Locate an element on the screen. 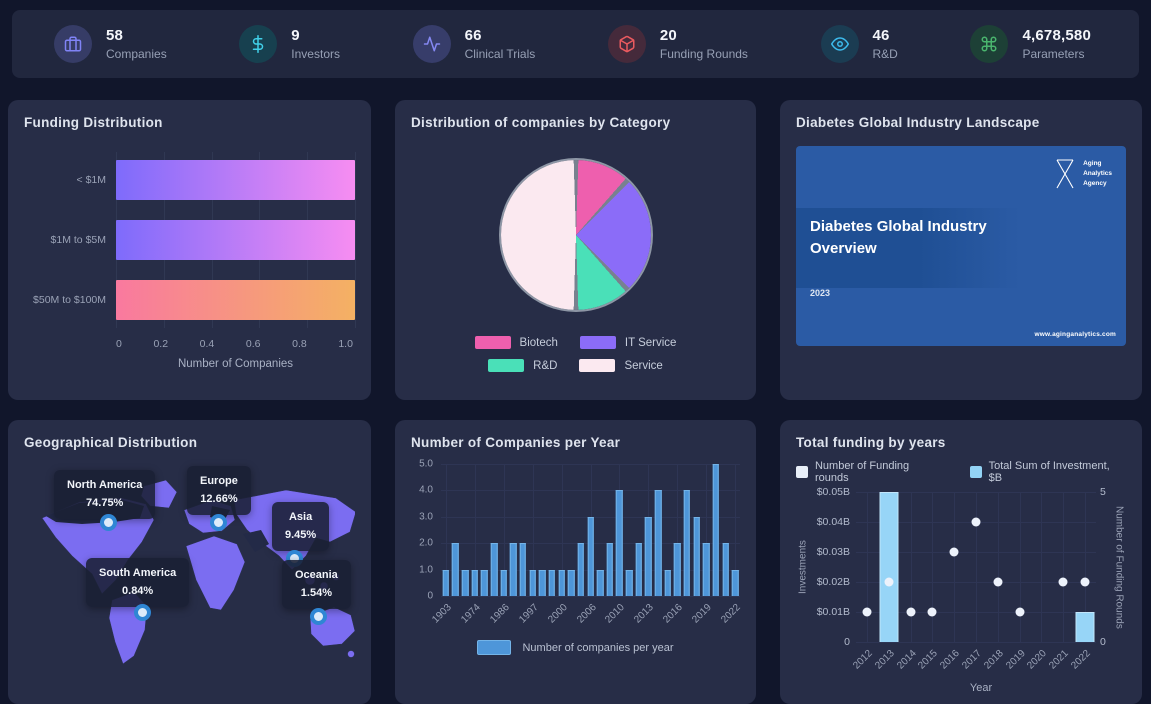 Image resolution: width=1151 pixels, height=704 pixels. stat-value: 20 is located at coordinates (668, 35).